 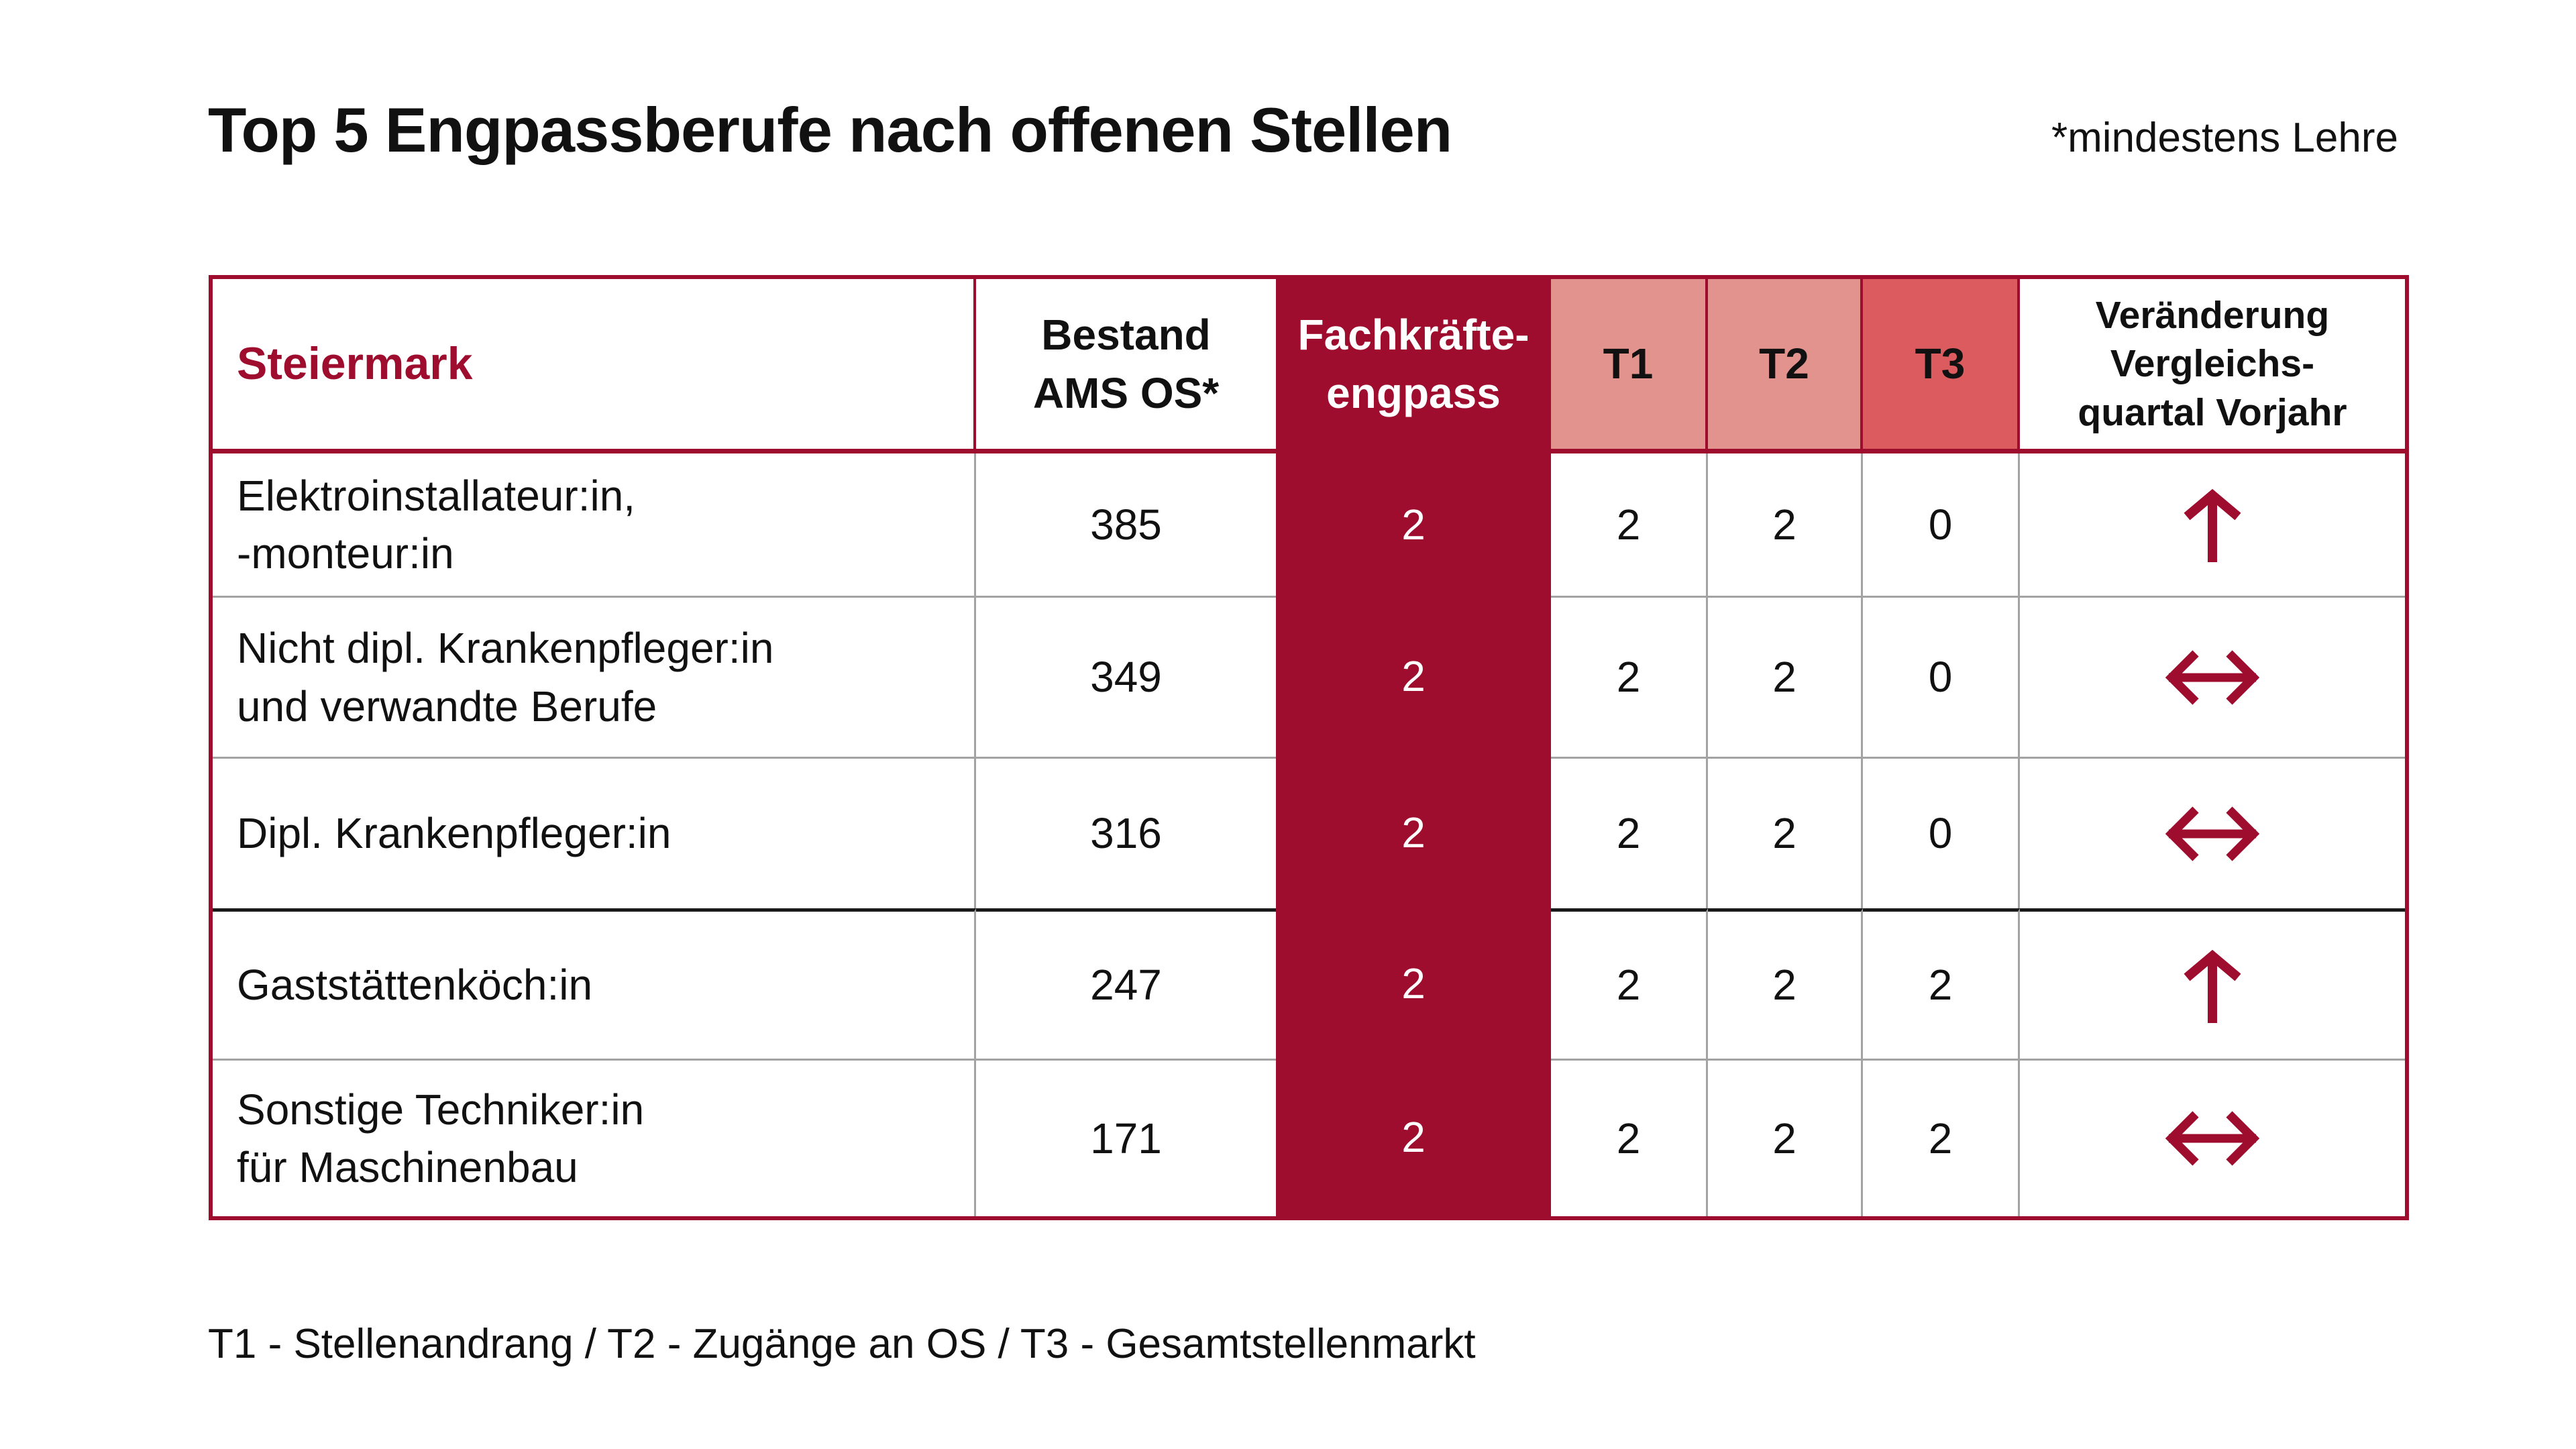 I want to click on row-2-trend, so click(x=2212, y=832).